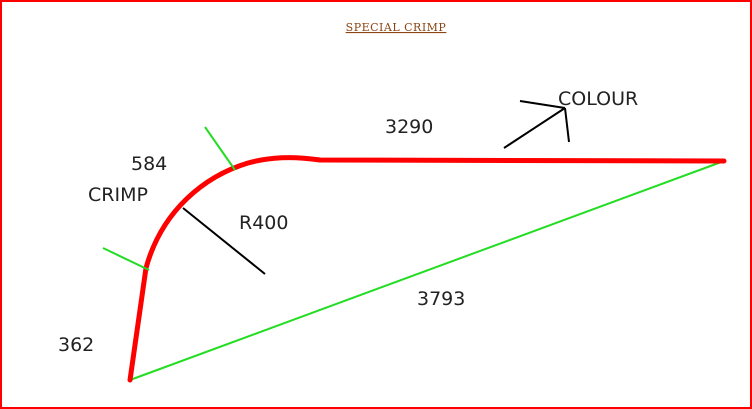 The image size is (752, 409). Describe the element at coordinates (441, 299) in the screenshot. I see `diagonal-length-label: 3793` at that location.